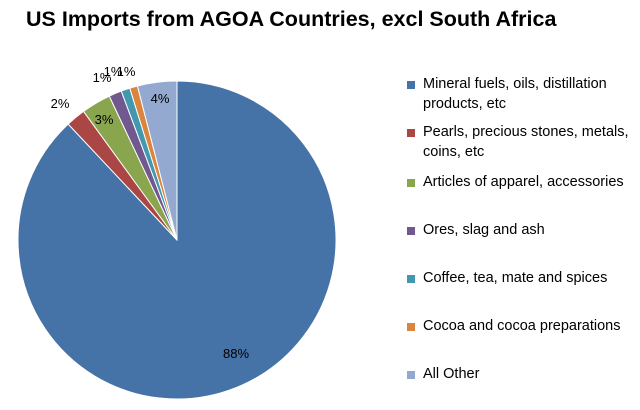 Image resolution: width=640 pixels, height=410 pixels. What do you see at coordinates (484, 230) in the screenshot?
I see `legend-label: Ores, slag and ash` at bounding box center [484, 230].